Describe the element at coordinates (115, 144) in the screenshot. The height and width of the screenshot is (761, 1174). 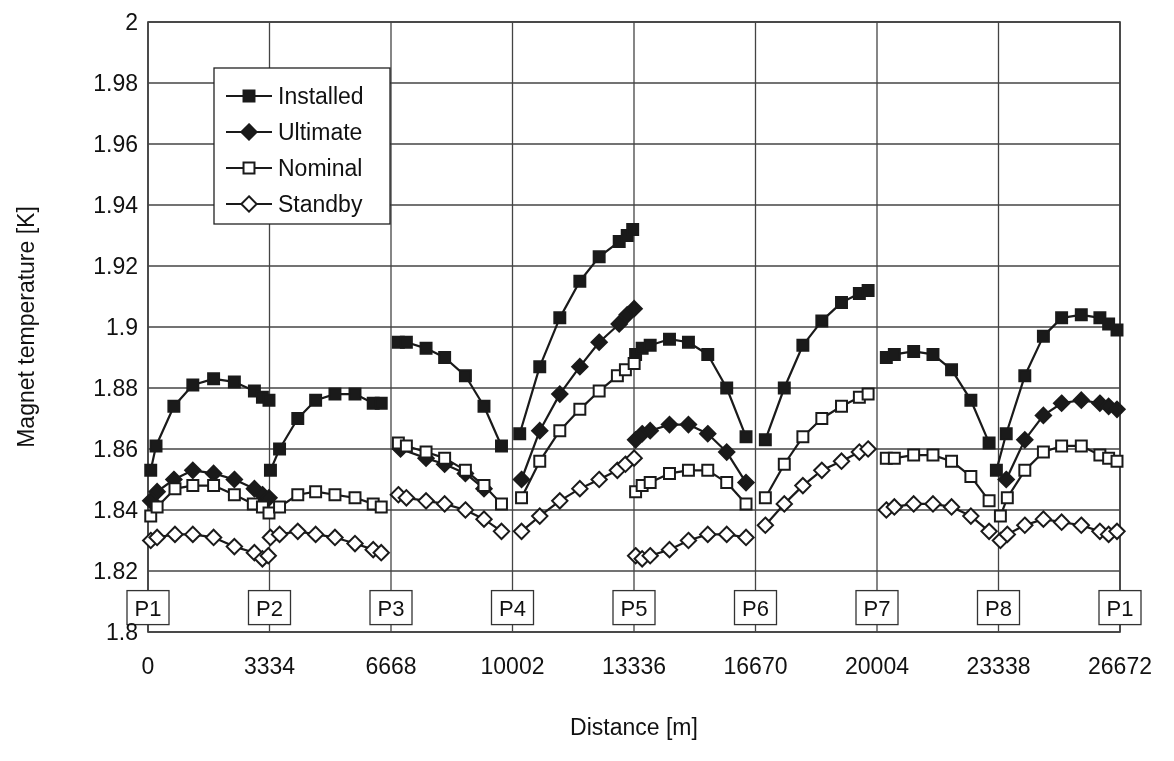
I see `y-tick-label: 1.96` at that location.